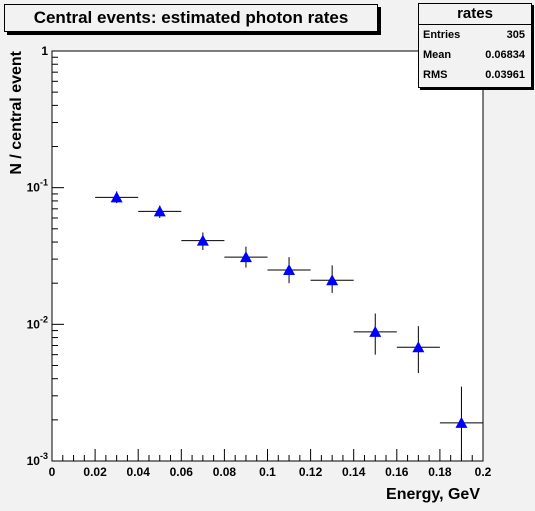 The width and height of the screenshot is (535, 511). What do you see at coordinates (16, 112) in the screenshot?
I see `y-axis-label: N / central event` at bounding box center [16, 112].